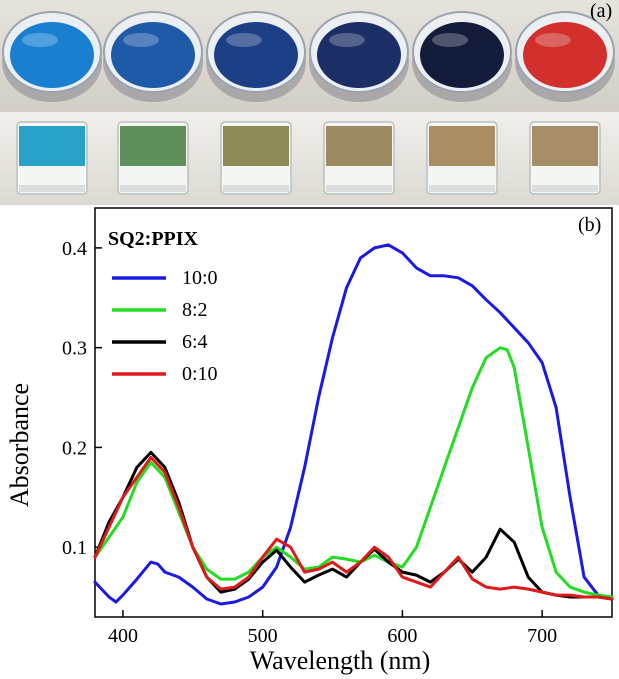 The image size is (619, 679). Describe the element at coordinates (74, 448) in the screenshot. I see `y-tick-label: 0.2` at that location.